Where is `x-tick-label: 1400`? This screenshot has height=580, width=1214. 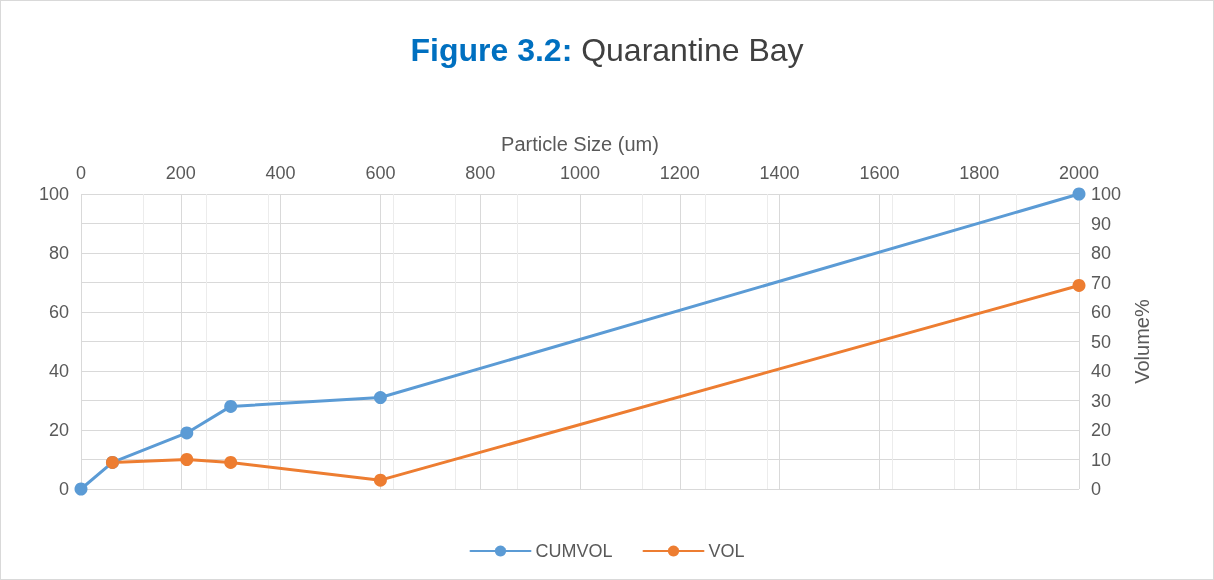 x-tick-label: 1400 is located at coordinates (779, 173).